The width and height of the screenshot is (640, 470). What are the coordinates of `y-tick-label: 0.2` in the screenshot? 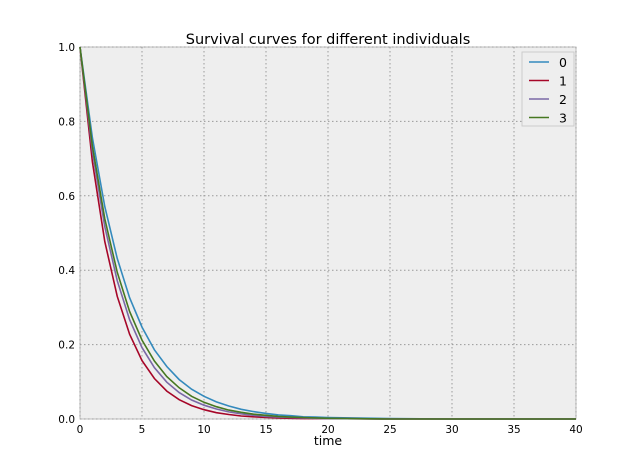 It's located at (66, 346).